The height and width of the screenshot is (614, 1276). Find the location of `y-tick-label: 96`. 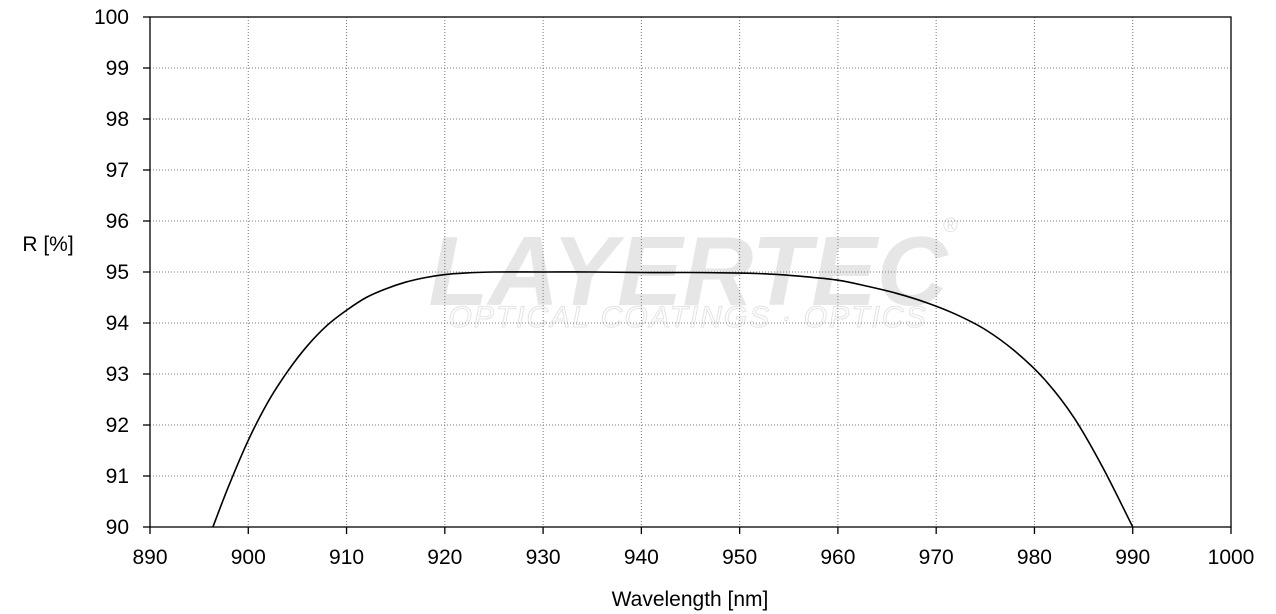

y-tick-label: 96 is located at coordinates (117, 221).